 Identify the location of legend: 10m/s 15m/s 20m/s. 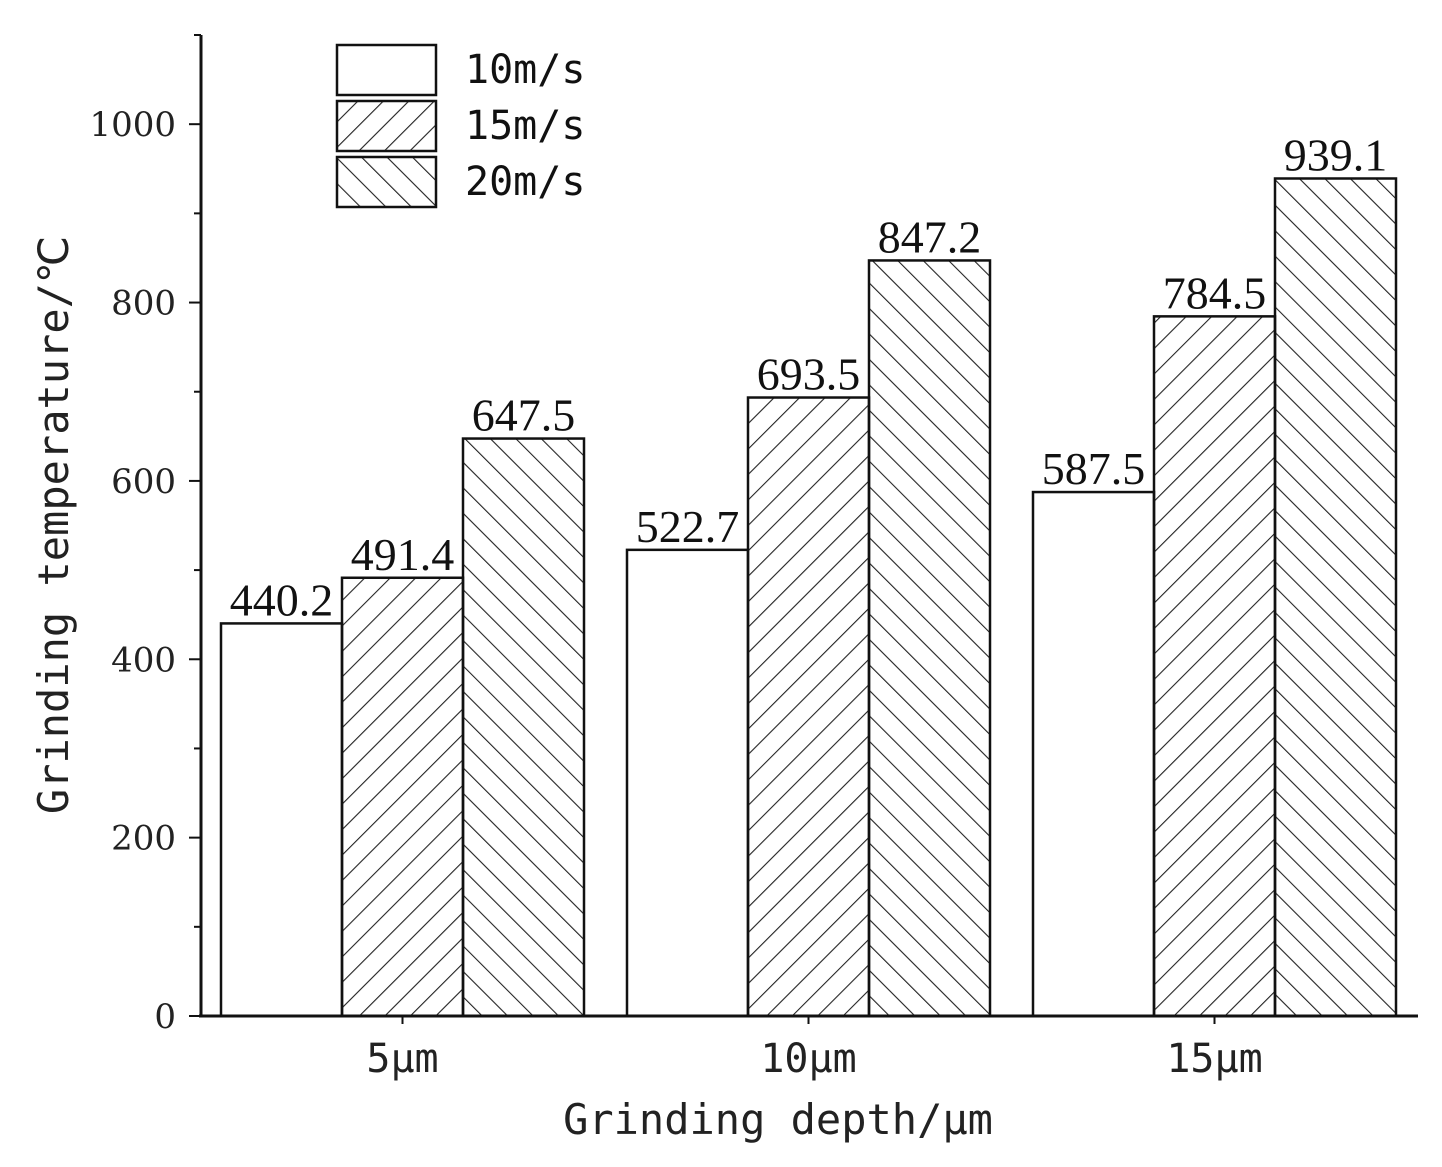
(460, 126).